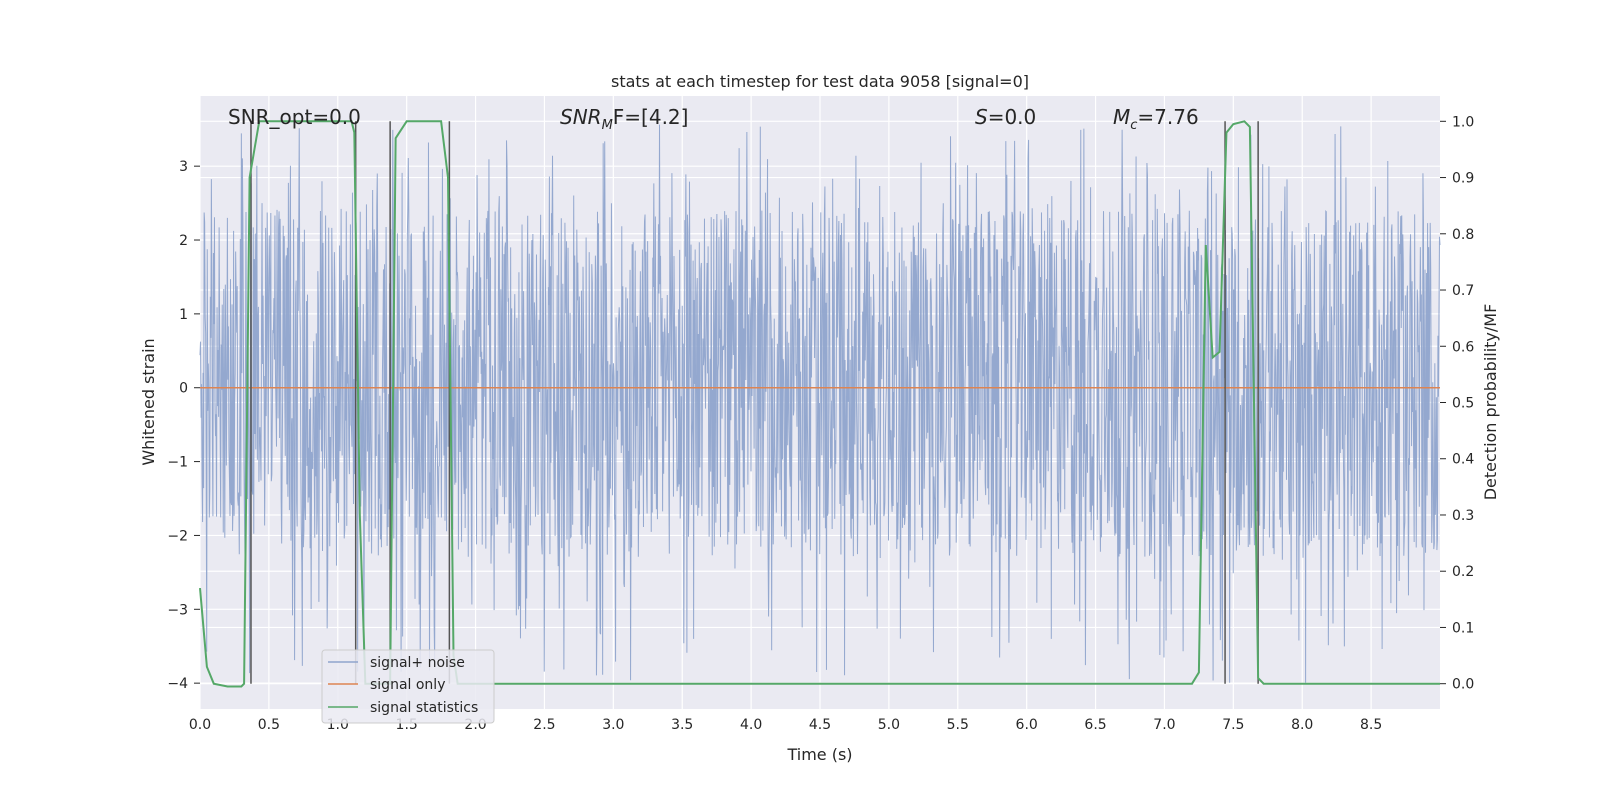  Describe the element at coordinates (958, 725) in the screenshot. I see `x-tick-label: 5.5` at that location.